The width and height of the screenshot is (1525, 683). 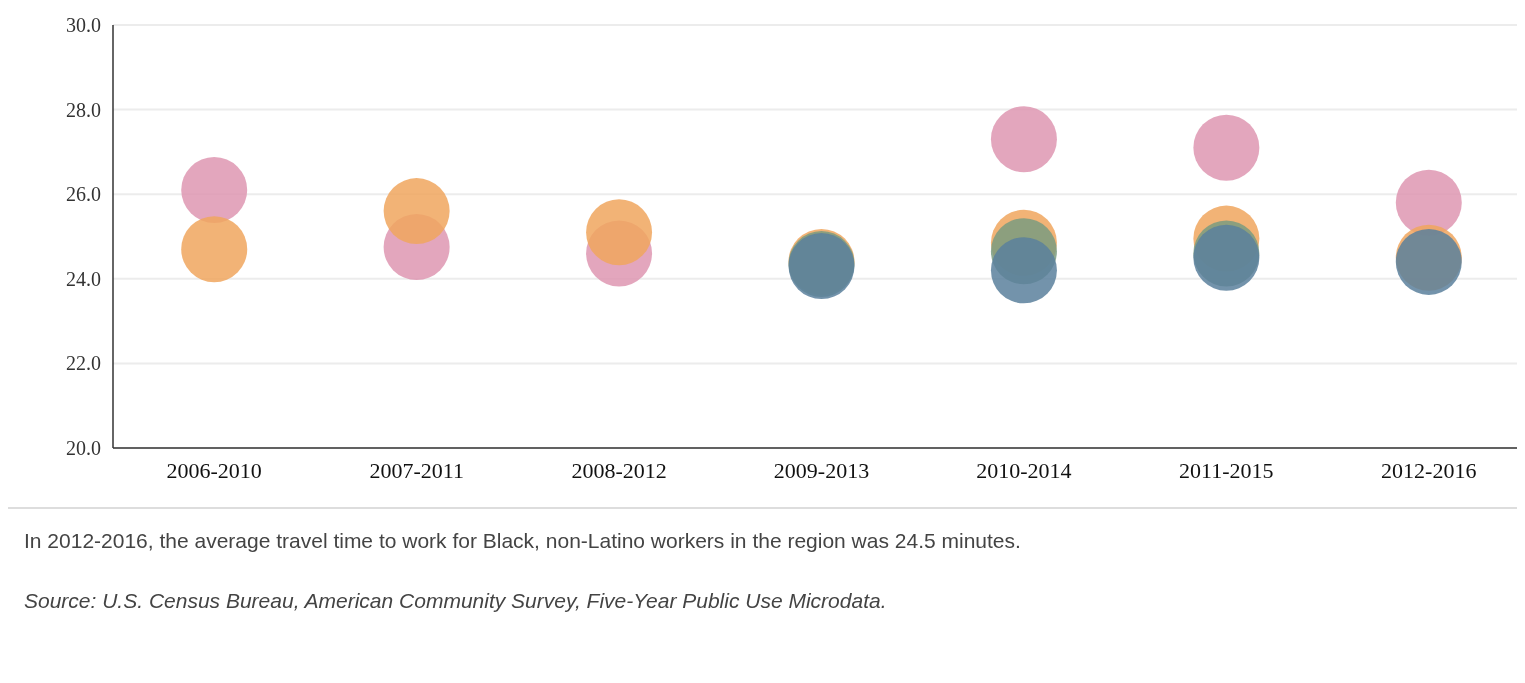 I want to click on x-tick-label: 2010-2014, so click(x=1024, y=470).